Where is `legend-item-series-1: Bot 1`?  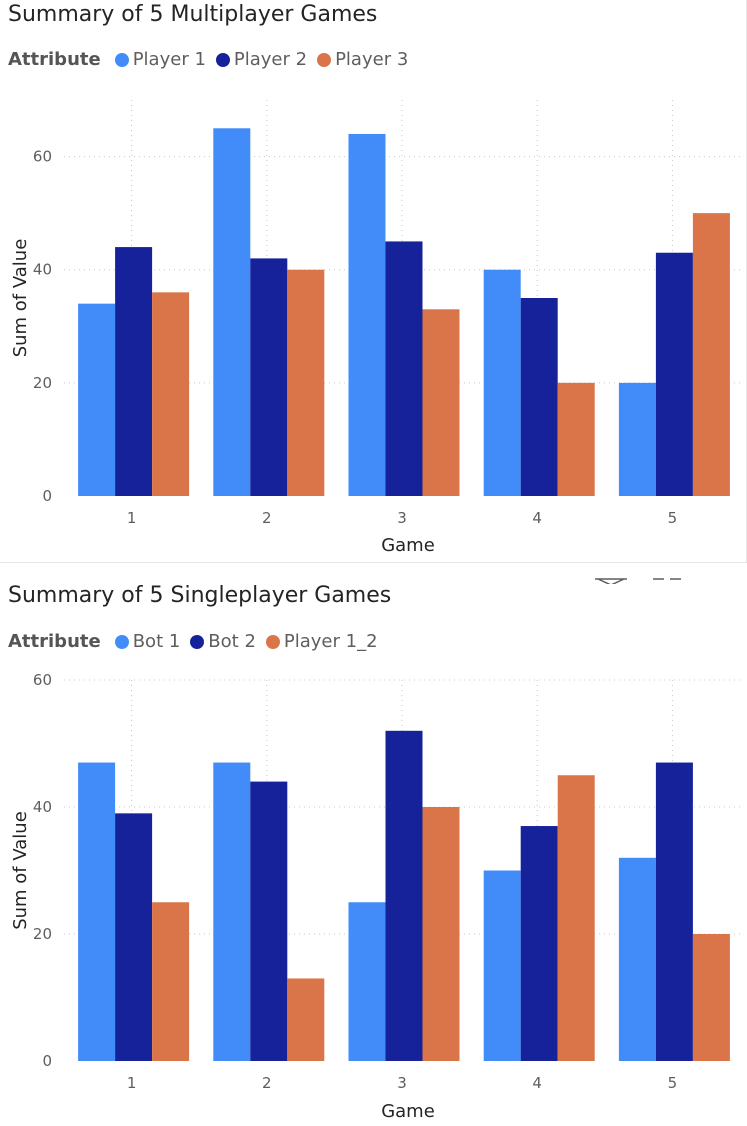
legend-item-series-1: Bot 1 is located at coordinates (147, 641).